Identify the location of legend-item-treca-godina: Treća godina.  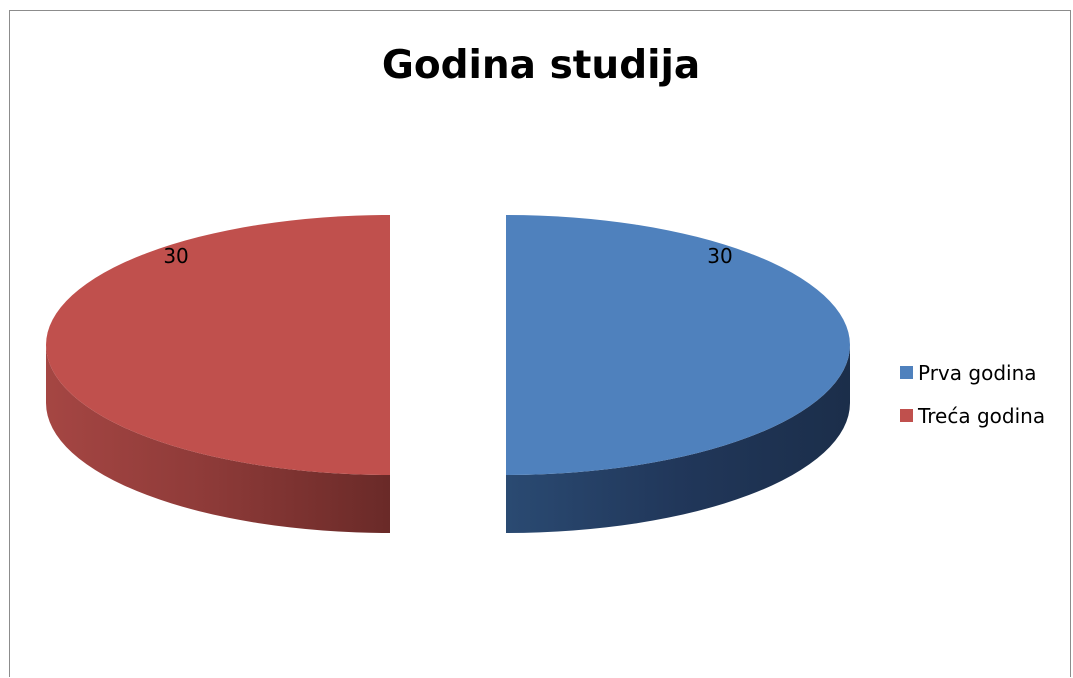
(986, 415).